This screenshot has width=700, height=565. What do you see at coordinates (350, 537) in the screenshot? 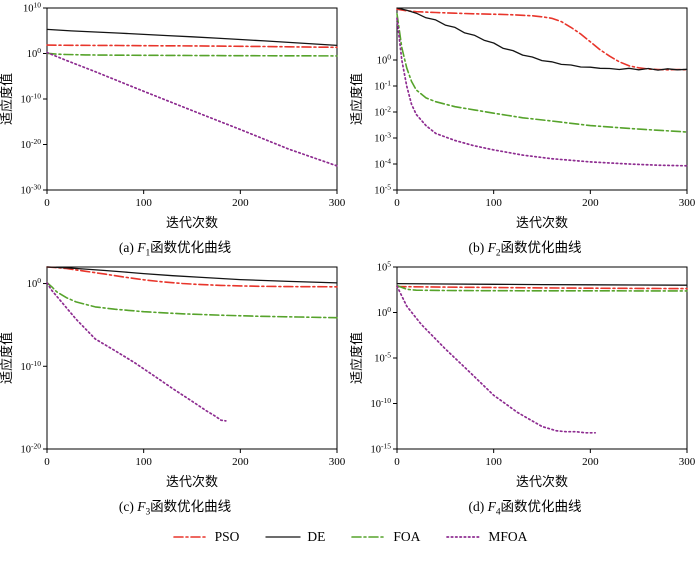
I see `legend: PSO DE FOA MFOA` at bounding box center [350, 537].